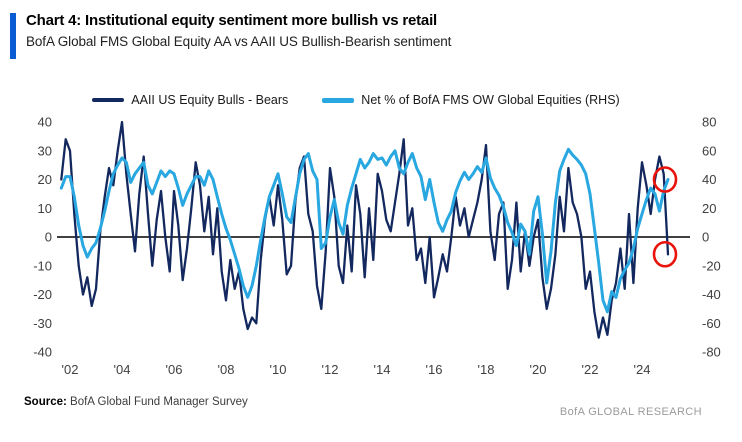 Image resolution: width=742 pixels, height=442 pixels. Describe the element at coordinates (709, 179) in the screenshot. I see `y-axis-right-label: 40` at that location.